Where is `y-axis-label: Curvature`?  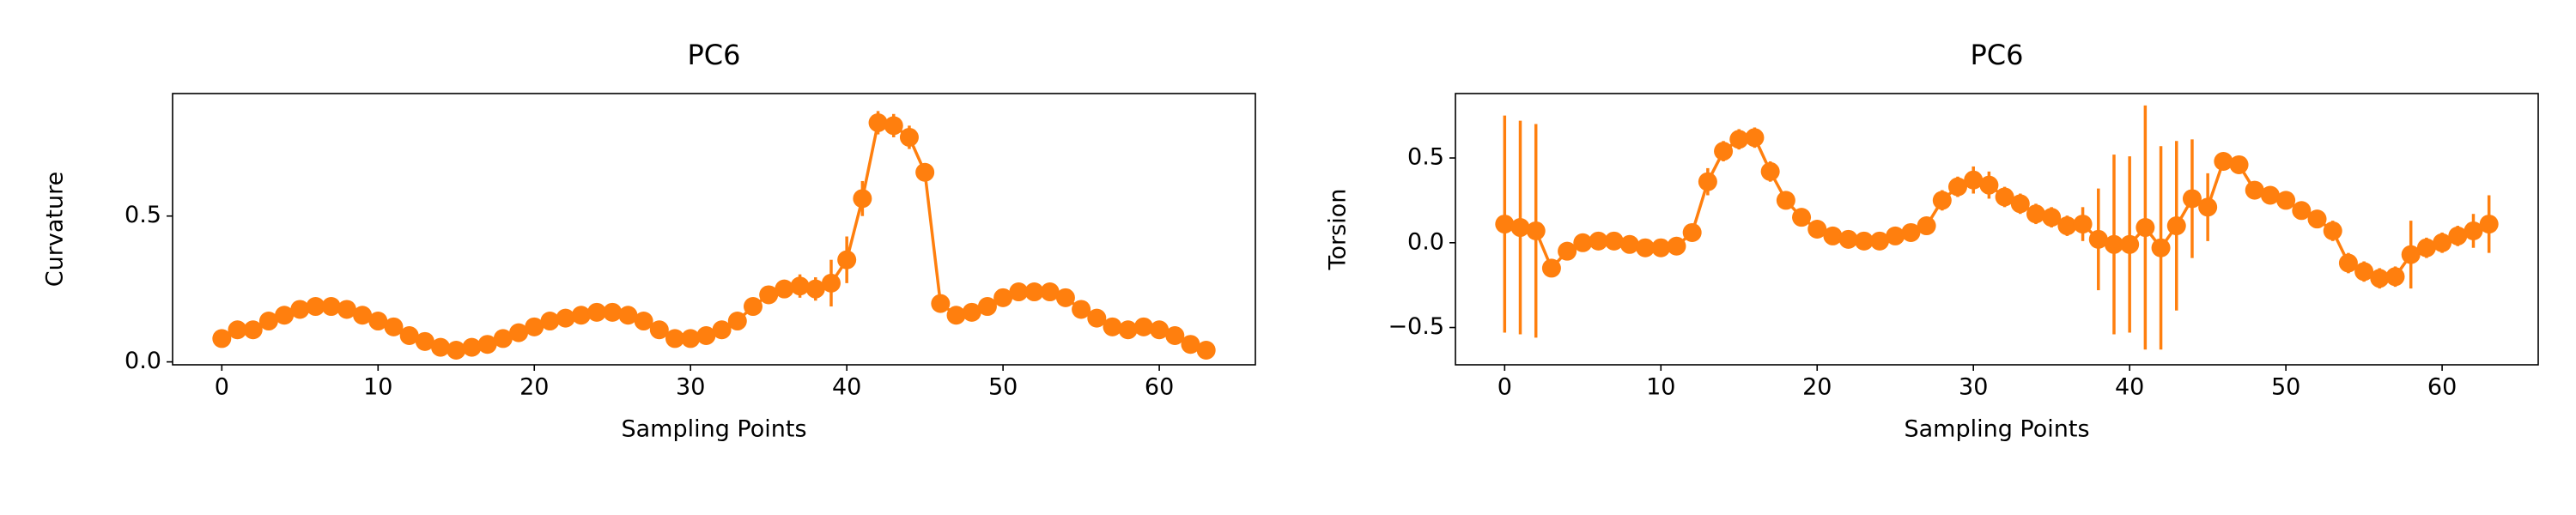
y-axis-label: Curvature is located at coordinates (56, 229).